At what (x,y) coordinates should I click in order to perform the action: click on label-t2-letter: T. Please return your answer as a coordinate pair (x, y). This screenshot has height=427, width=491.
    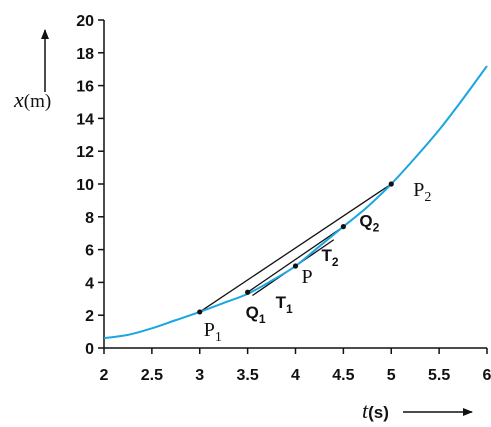
    Looking at the image, I should click on (327, 255).